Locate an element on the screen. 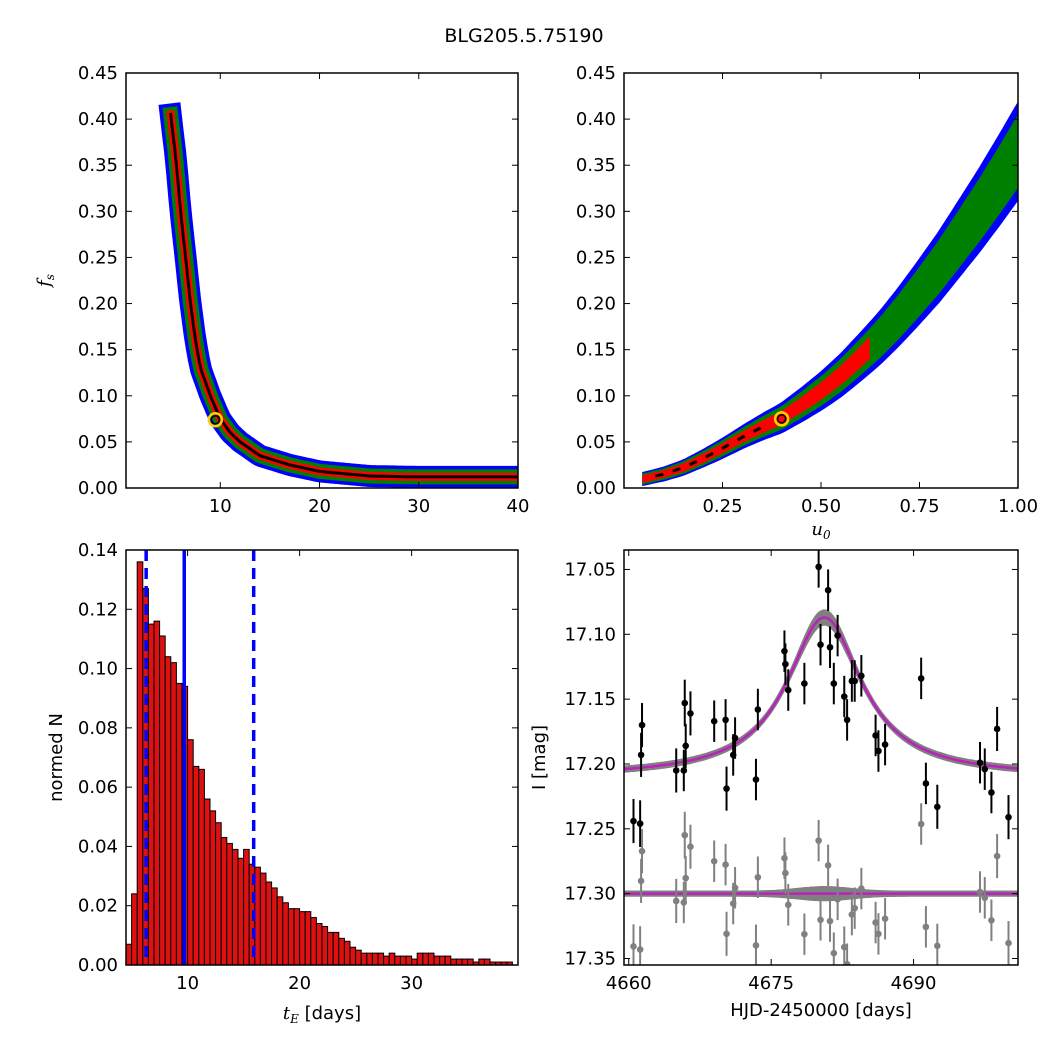 This screenshot has height=1050, width=1050. best-fit-marker-inner is located at coordinates (781, 419).